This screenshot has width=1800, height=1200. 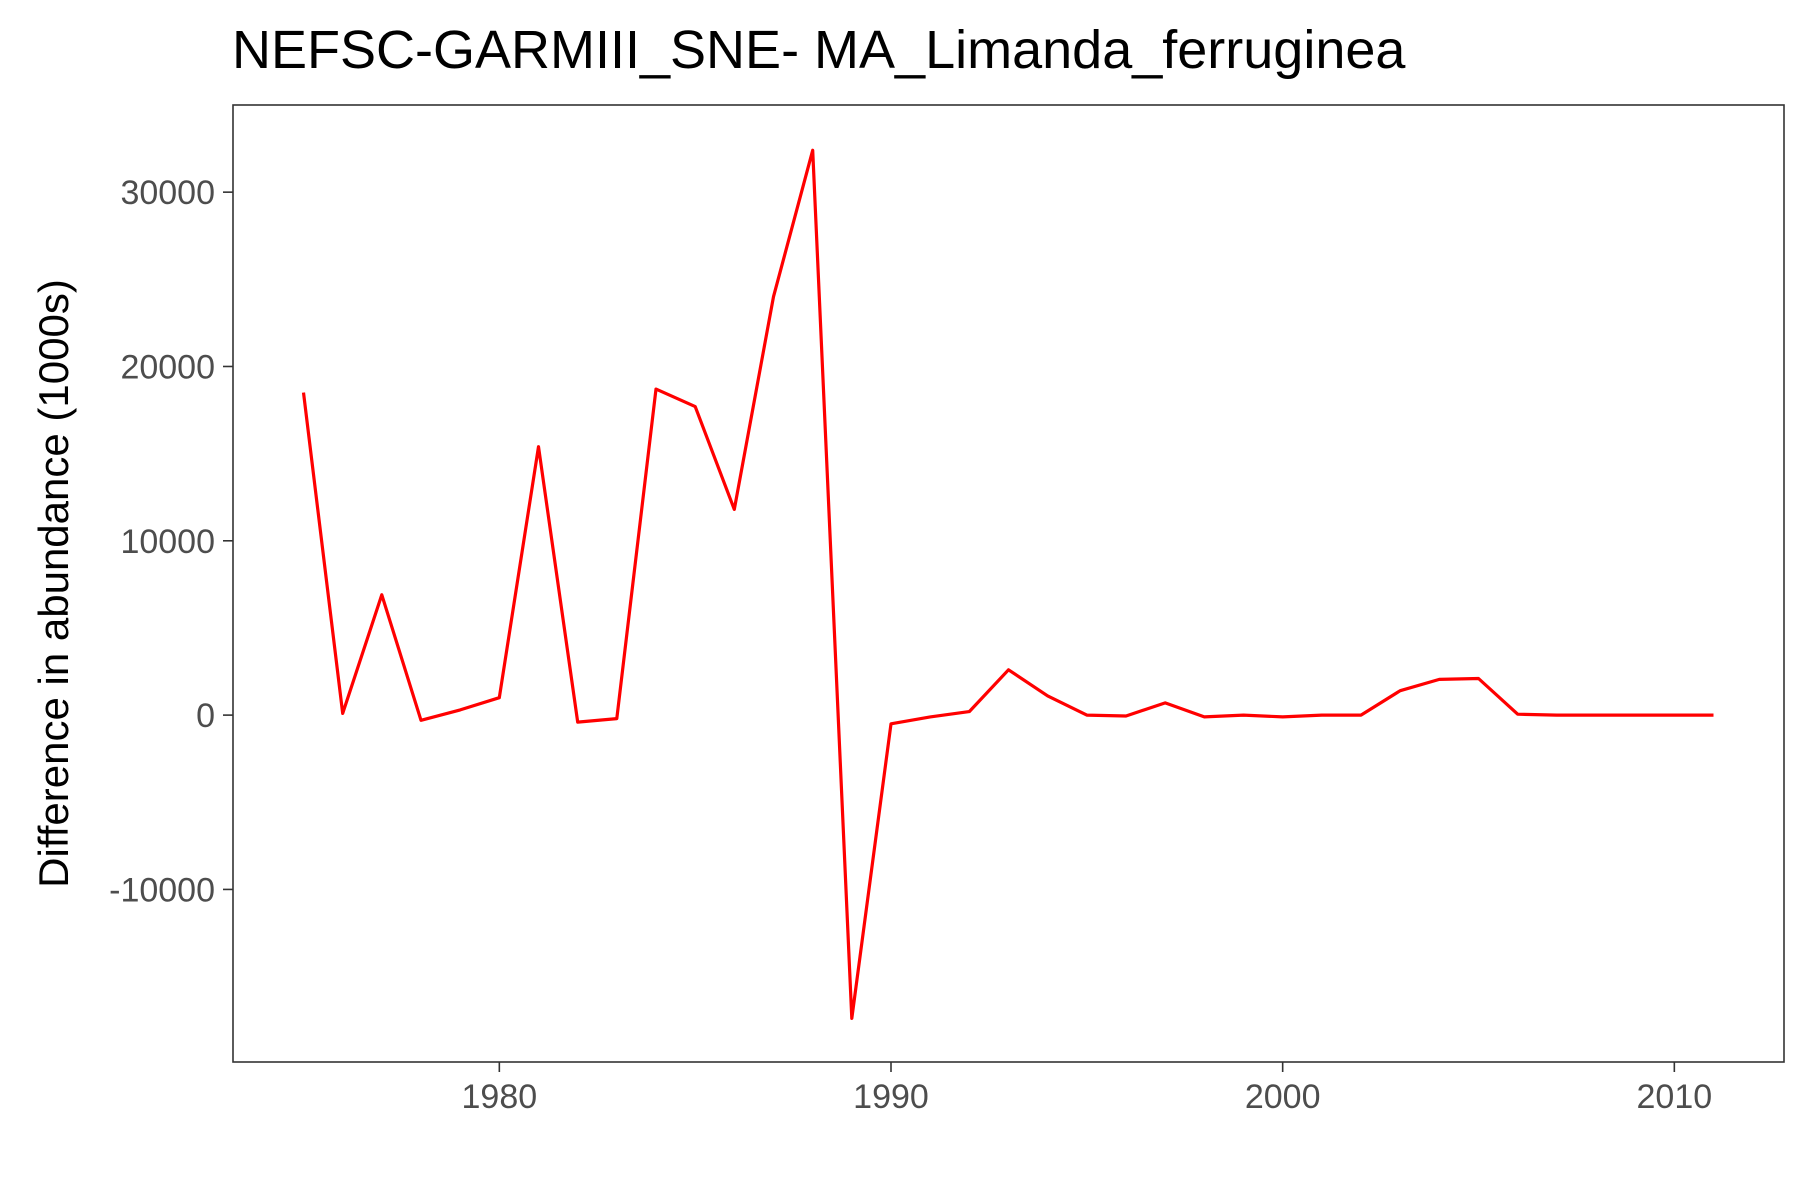 What do you see at coordinates (1283, 1097) in the screenshot?
I see `x-tick-label: 2000` at bounding box center [1283, 1097].